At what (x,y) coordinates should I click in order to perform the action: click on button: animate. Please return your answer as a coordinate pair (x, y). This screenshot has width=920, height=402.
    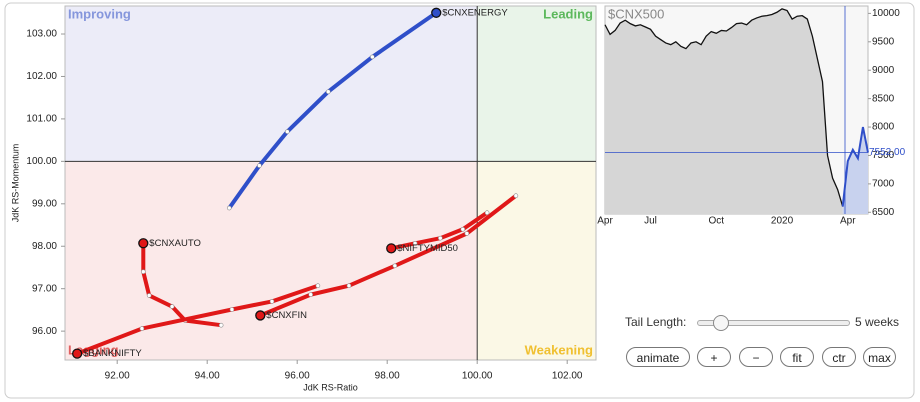
    Looking at the image, I should click on (658, 357).